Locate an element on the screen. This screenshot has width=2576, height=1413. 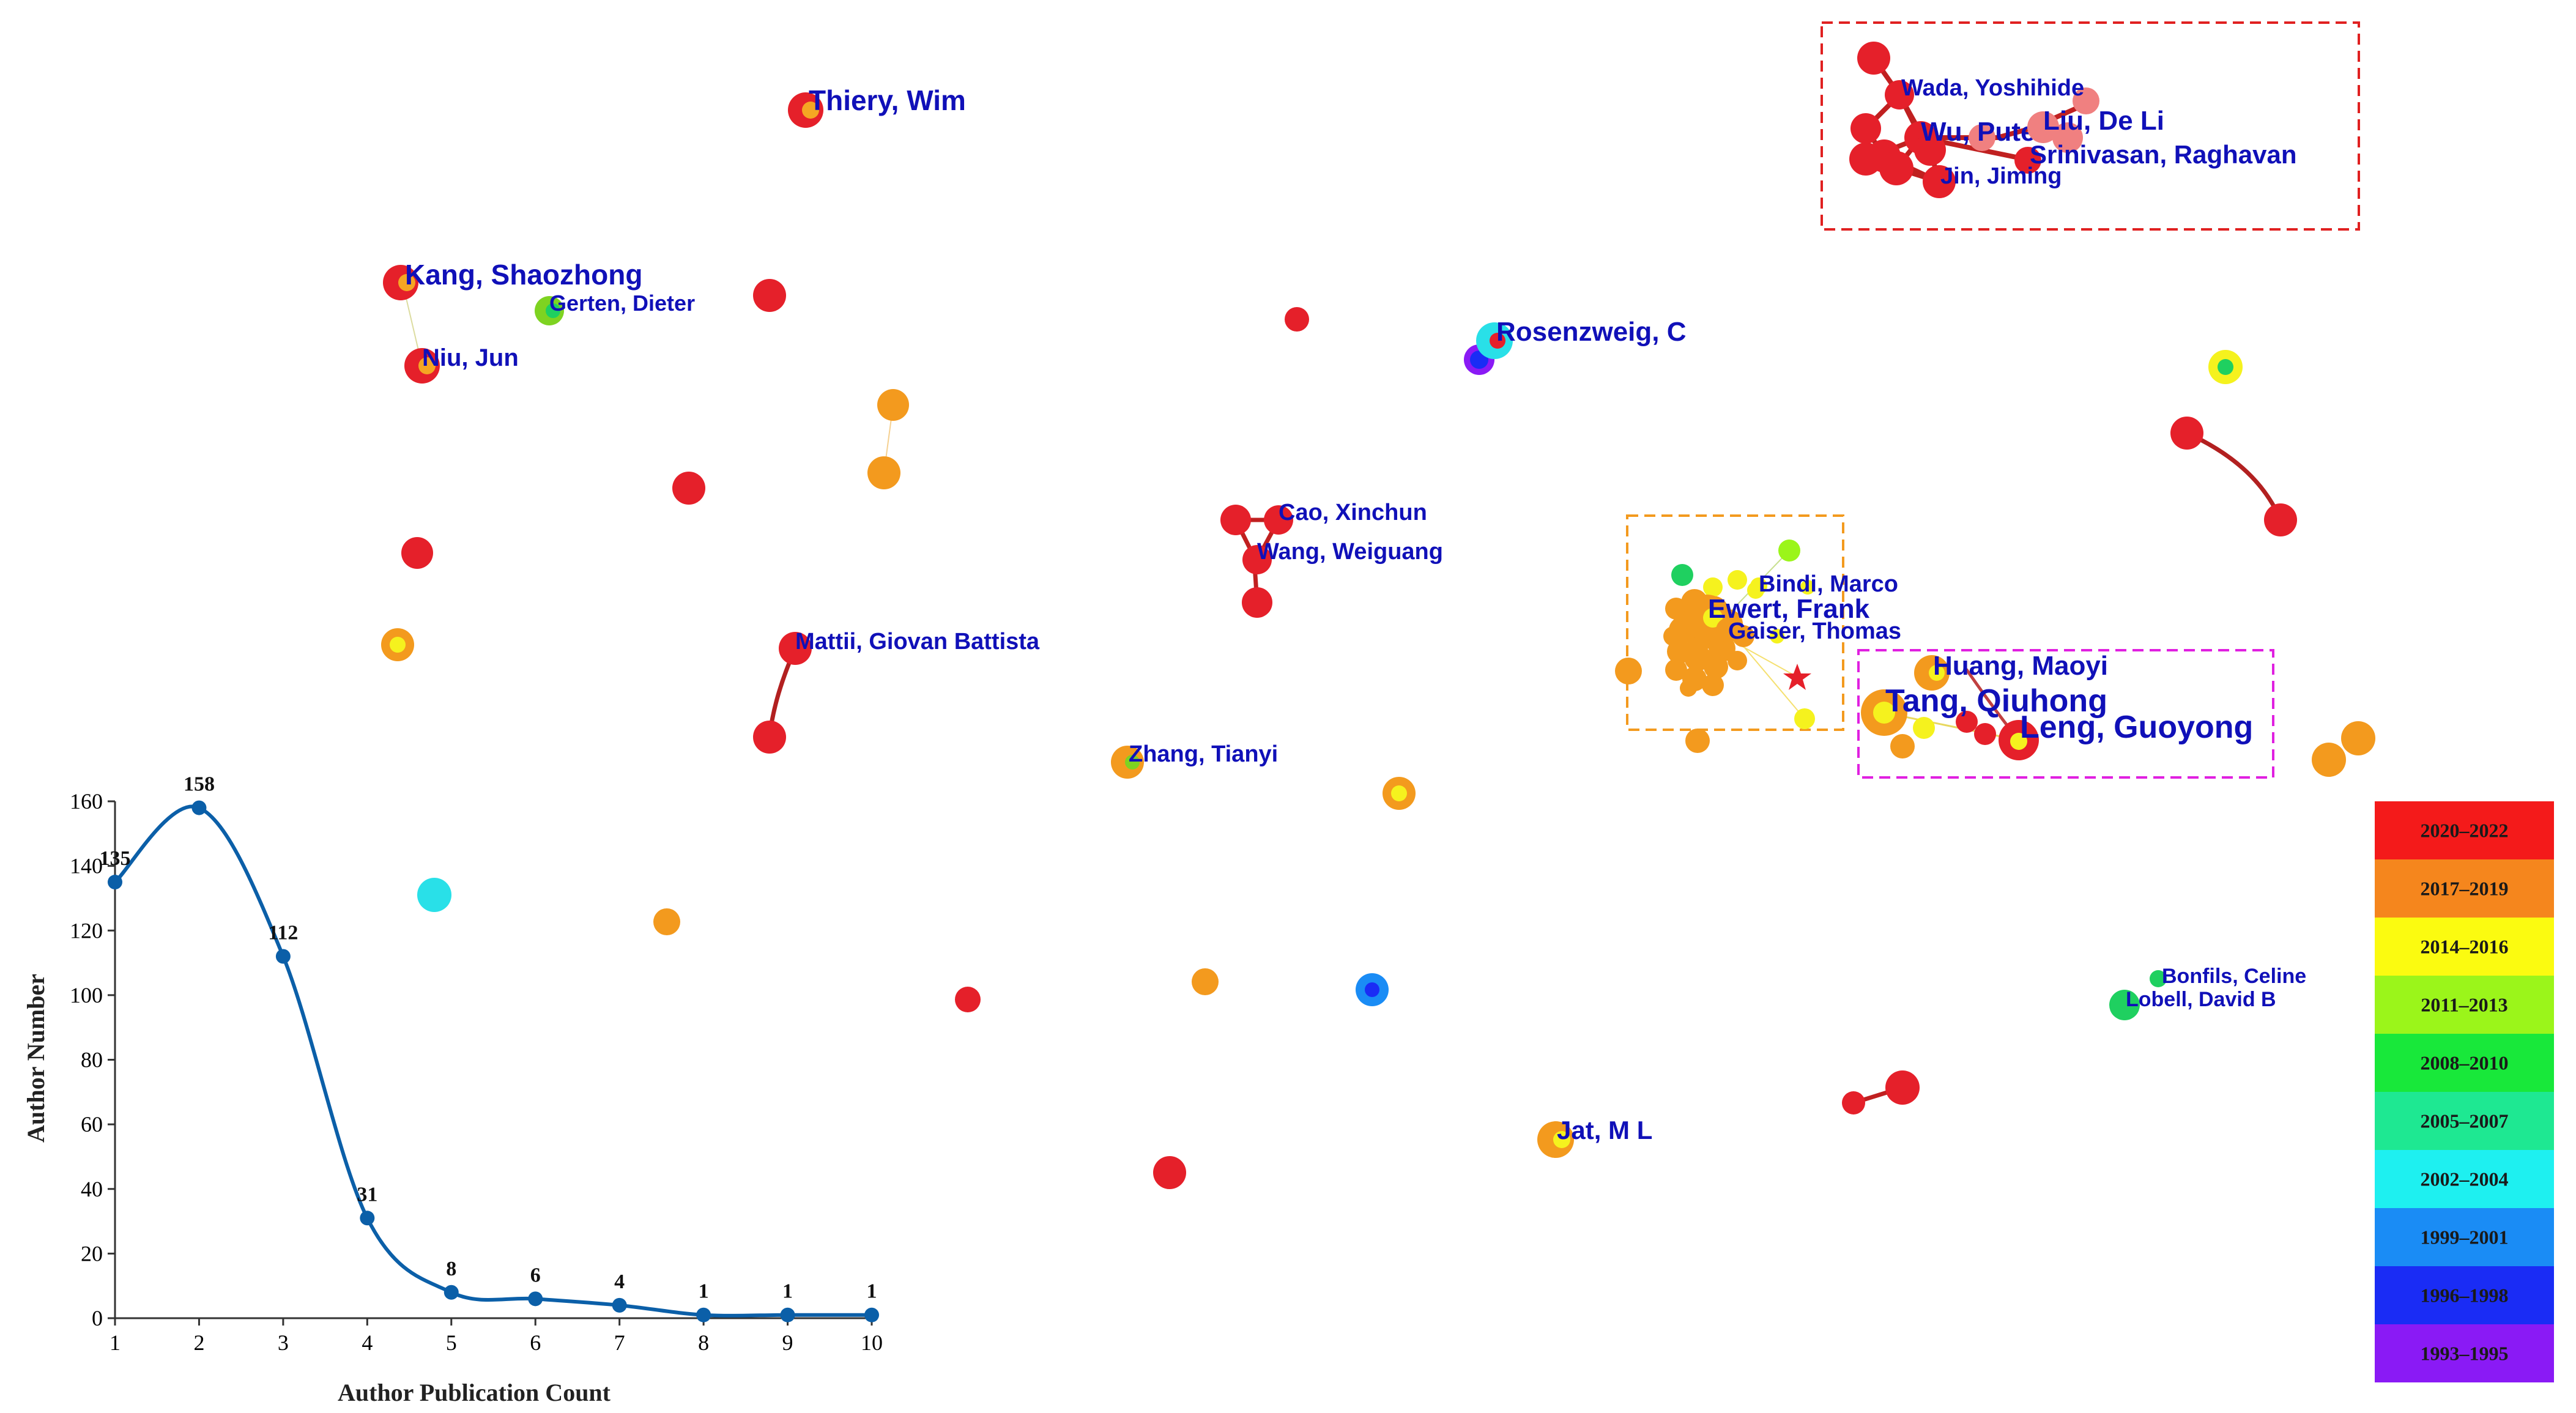
node-wu: Wu, Pute is located at coordinates (1974, 141).